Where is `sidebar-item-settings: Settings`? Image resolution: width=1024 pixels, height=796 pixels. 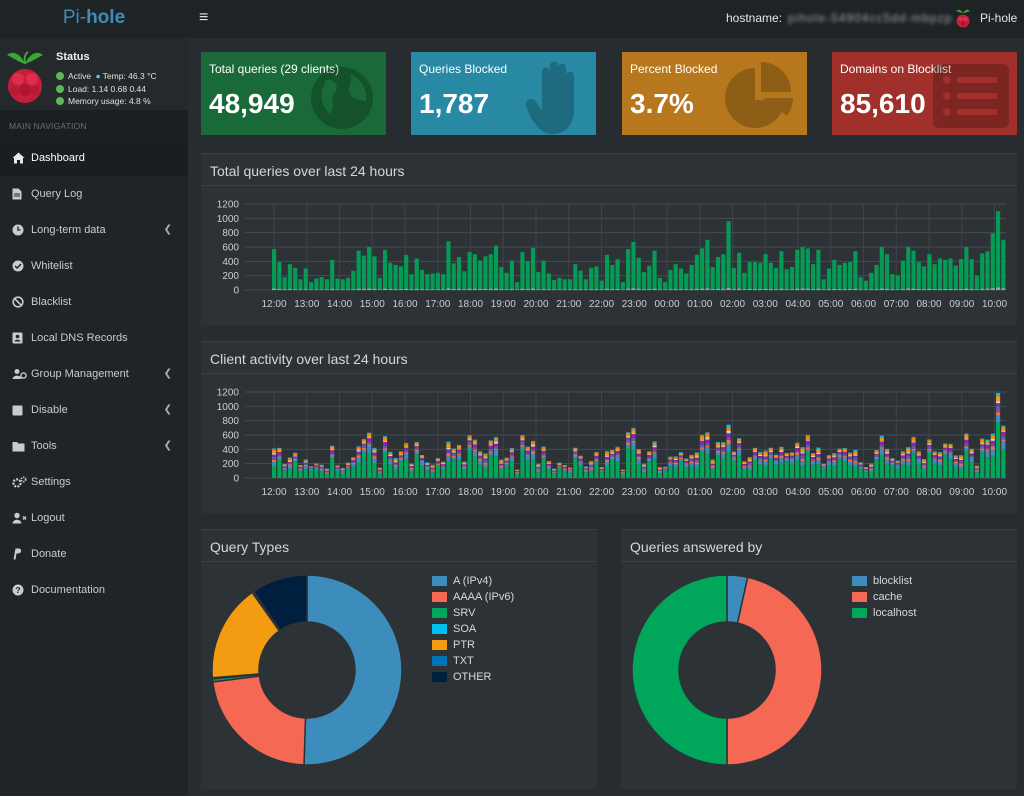
sidebar-item-settings: Settings is located at coordinates (94, 482).